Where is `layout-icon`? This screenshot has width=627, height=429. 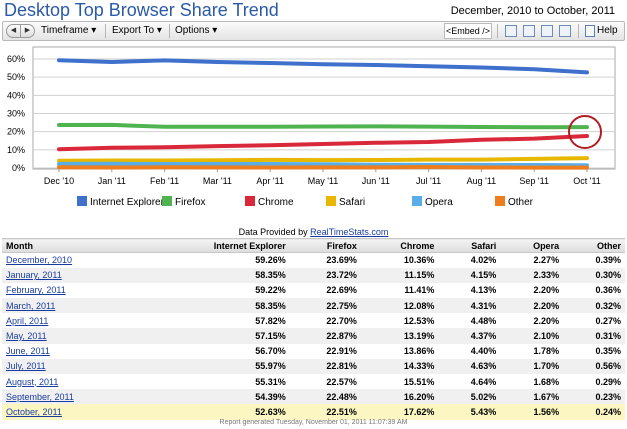 layout-icon is located at coordinates (511, 31).